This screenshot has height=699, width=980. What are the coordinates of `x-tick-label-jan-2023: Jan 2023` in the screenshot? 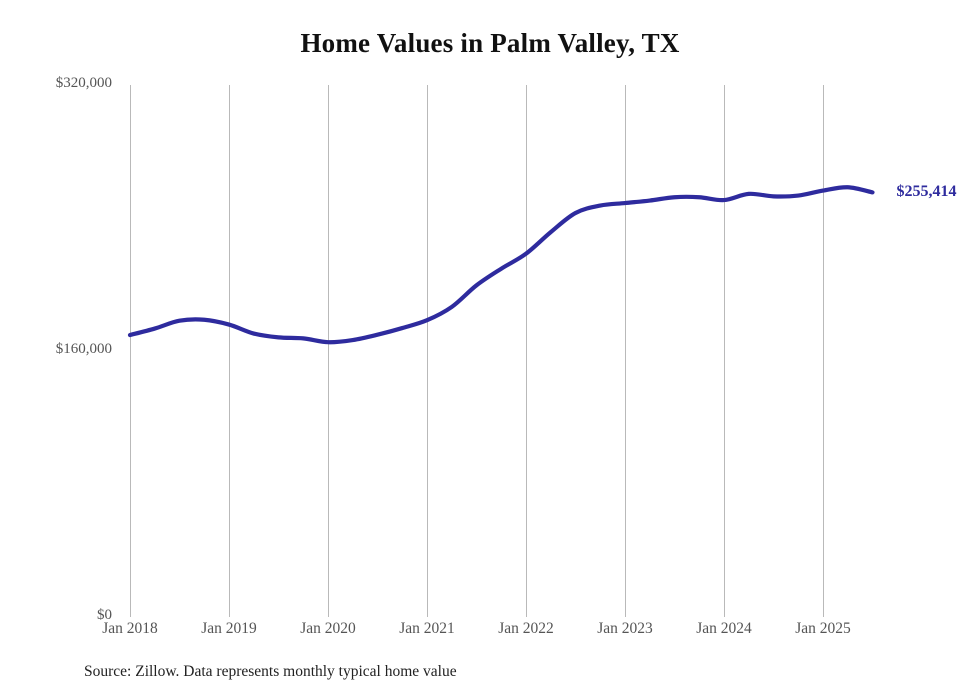 It's located at (625, 628).